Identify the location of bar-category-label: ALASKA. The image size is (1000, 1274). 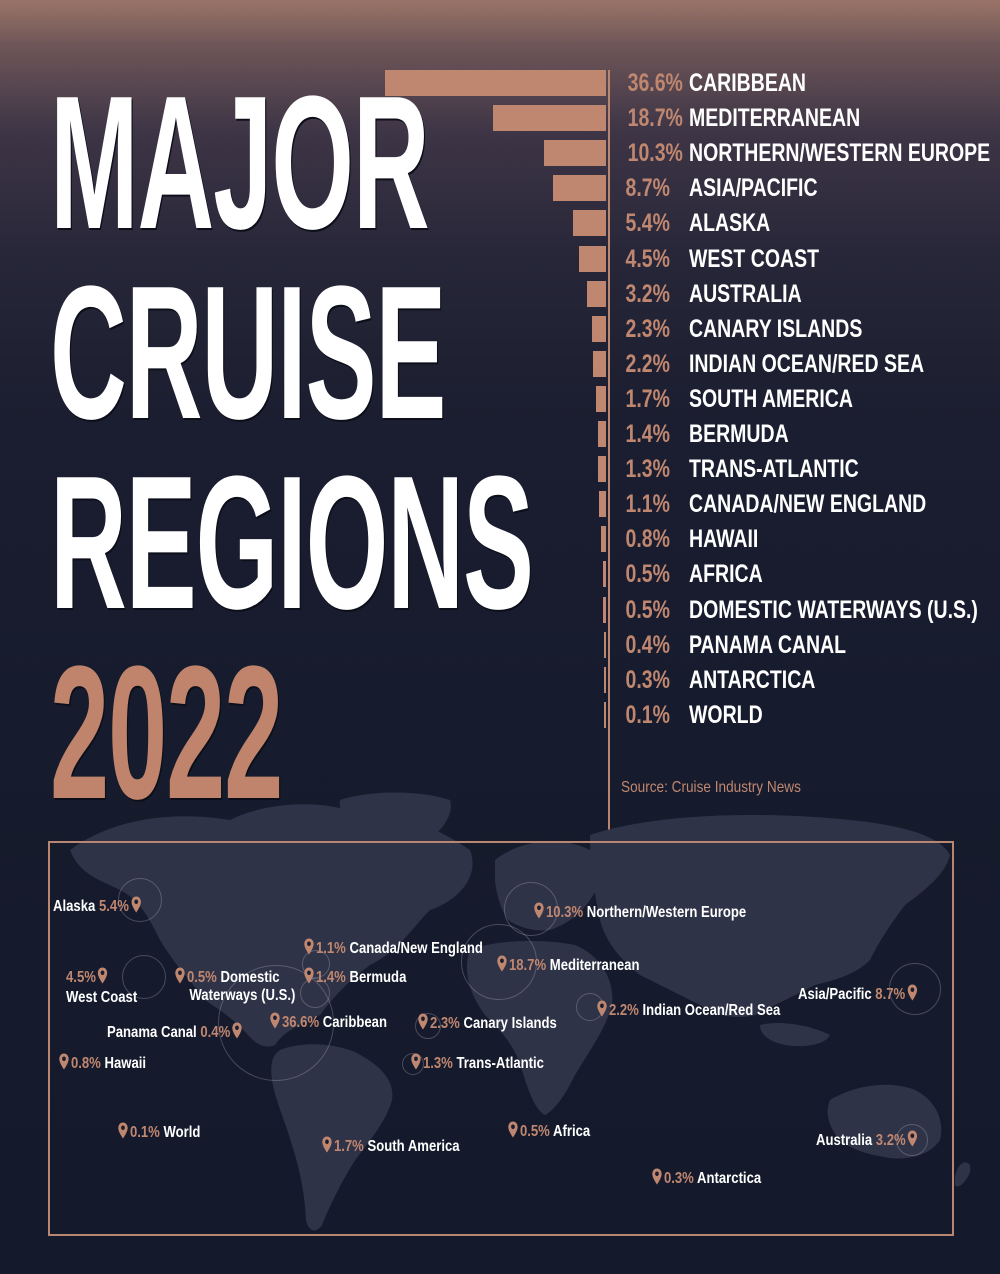
(730, 223).